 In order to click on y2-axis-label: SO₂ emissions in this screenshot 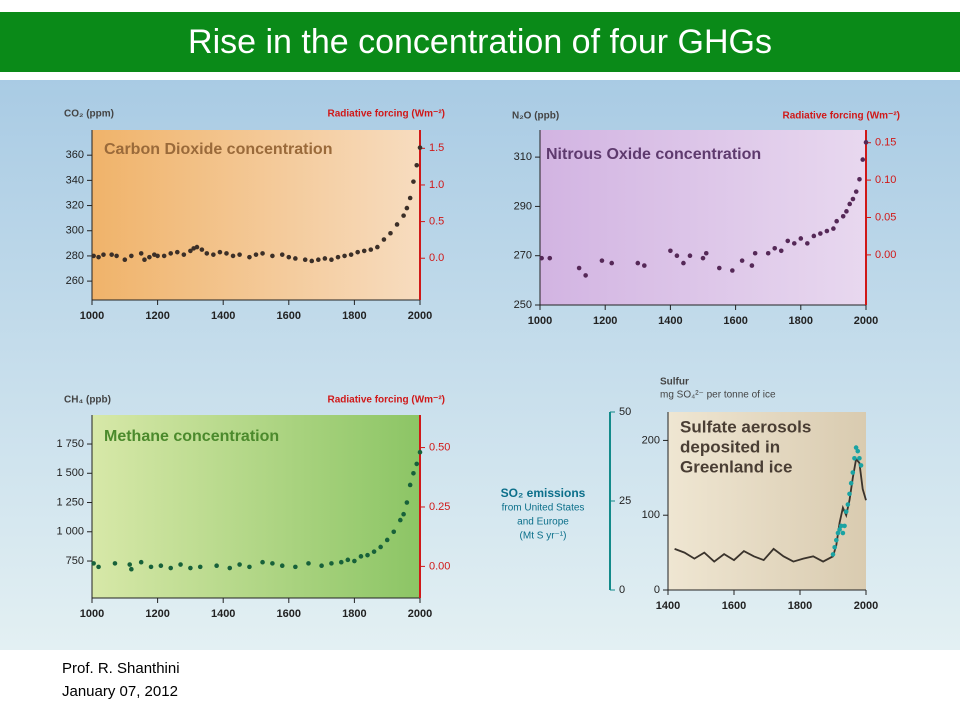, I will do `click(543, 493)`.